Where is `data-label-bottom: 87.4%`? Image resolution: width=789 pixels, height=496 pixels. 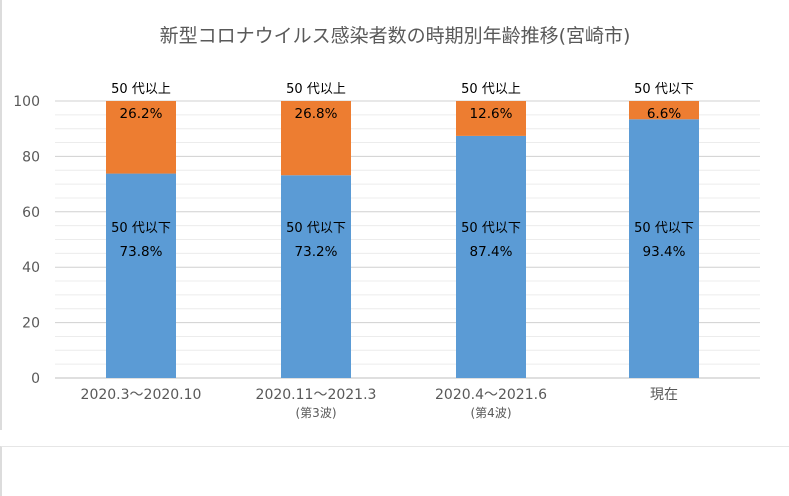 data-label-bottom: 87.4% is located at coordinates (491, 252).